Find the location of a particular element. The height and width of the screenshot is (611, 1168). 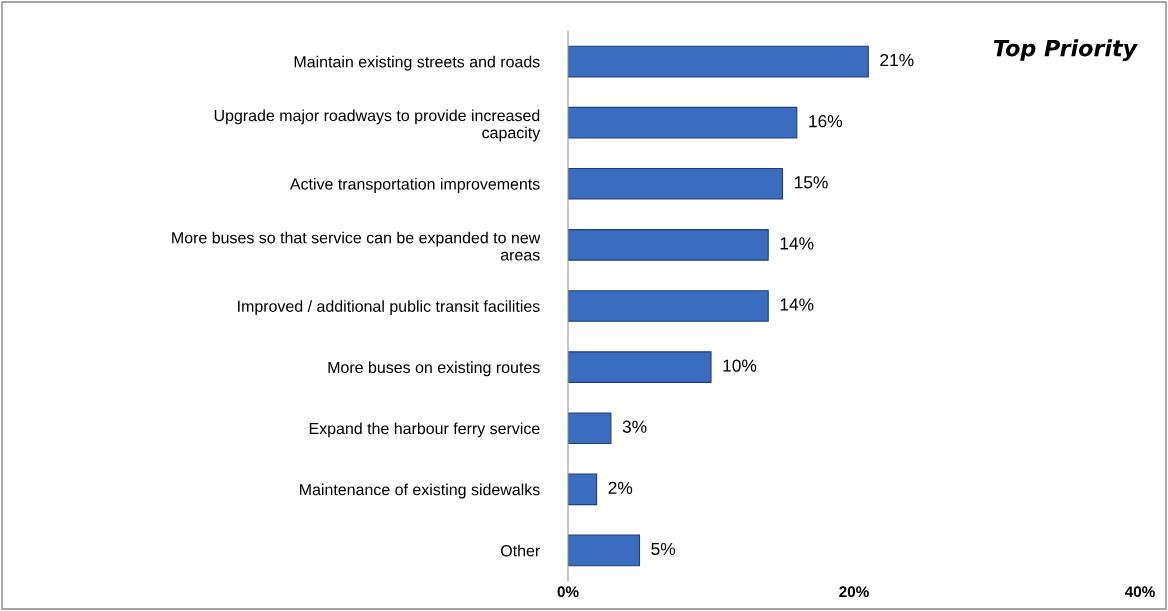

data-label: 3% is located at coordinates (634, 426).